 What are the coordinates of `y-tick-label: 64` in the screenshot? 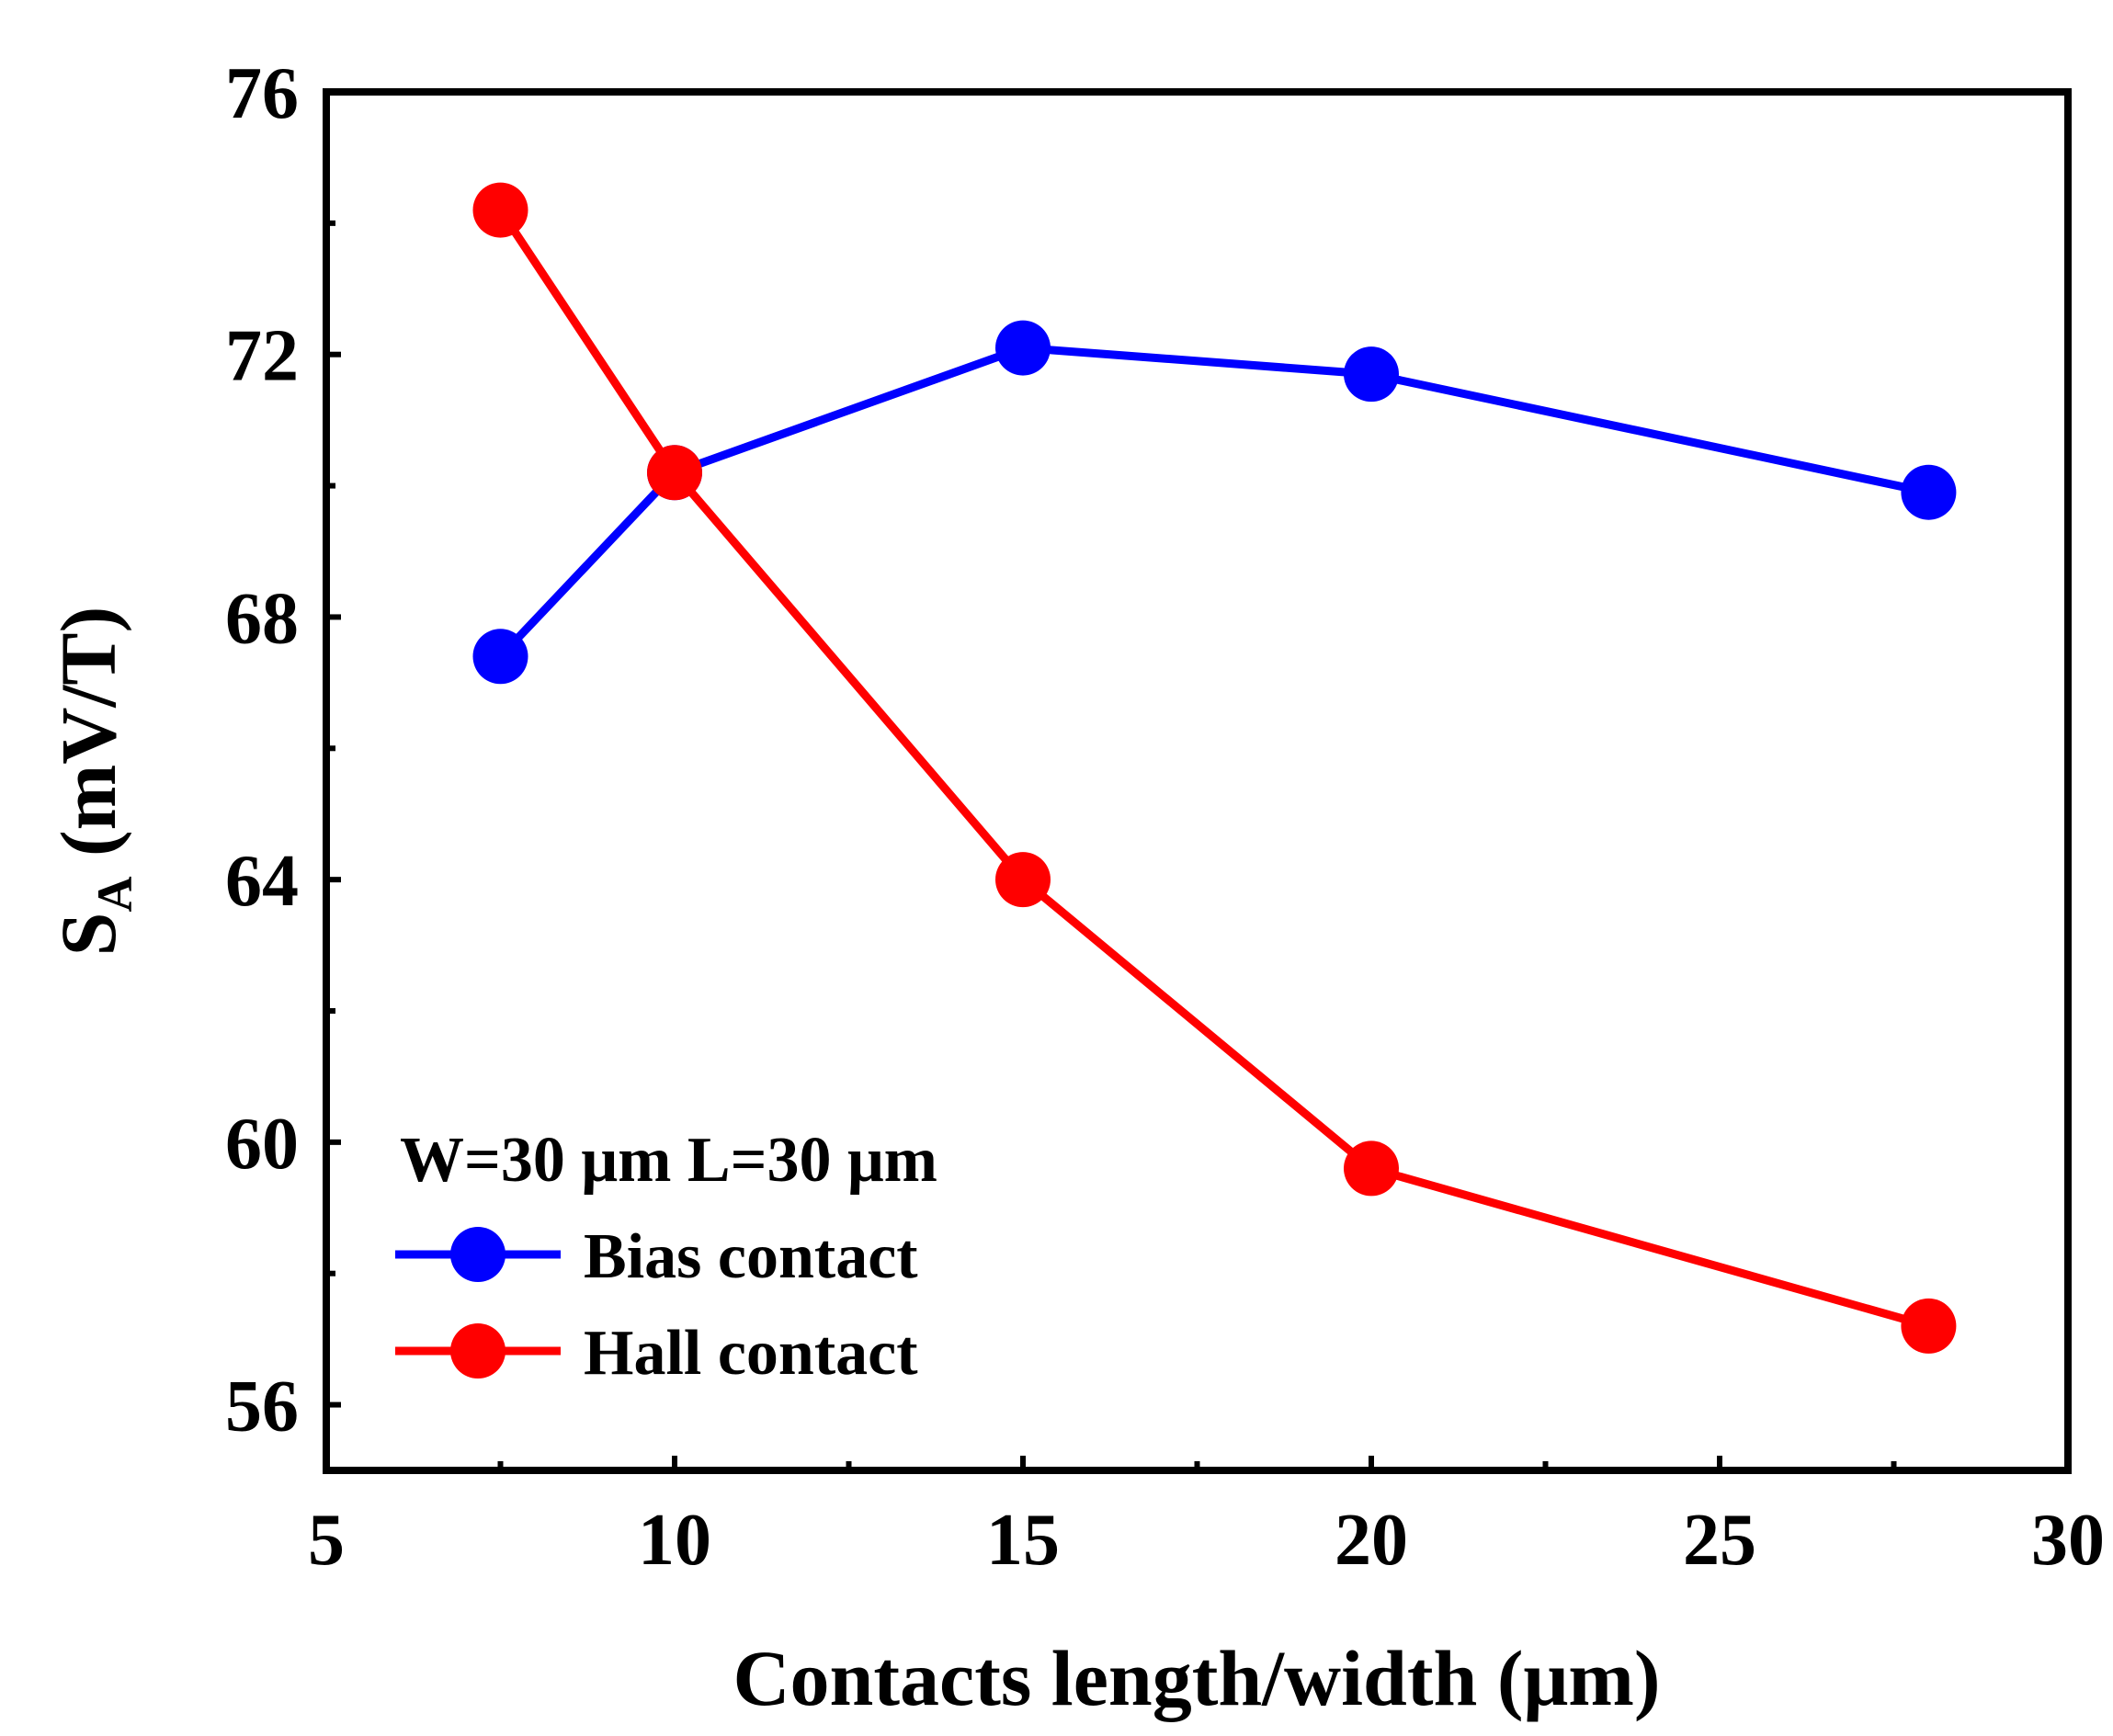 It's located at (262, 881).